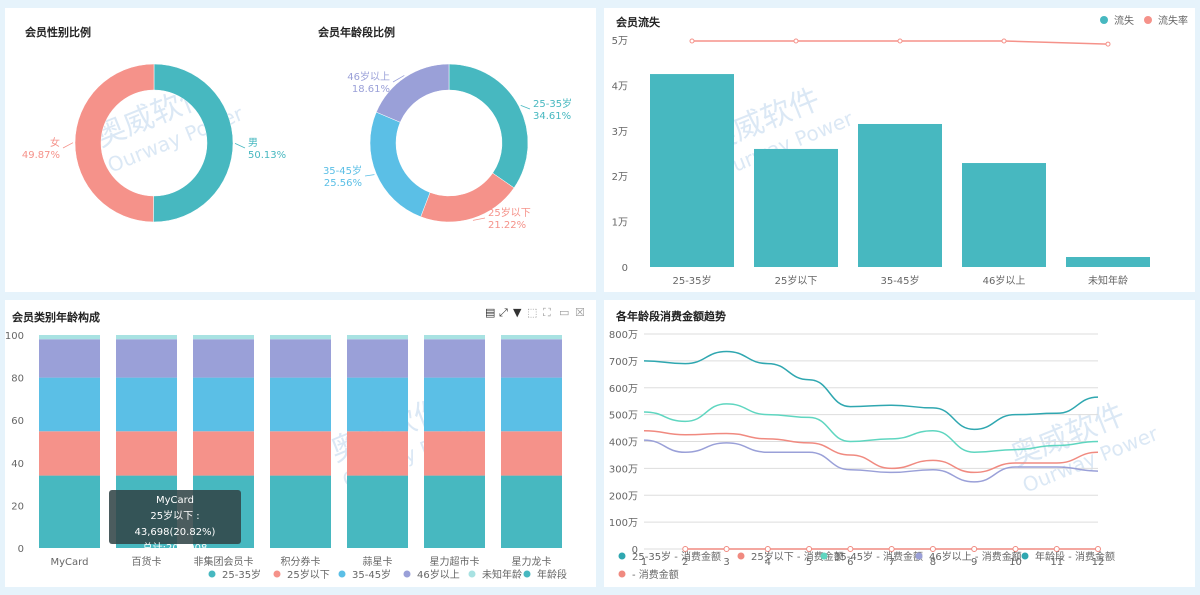 Image resolution: width=1200 pixels, height=595 pixels. Describe the element at coordinates (17, 506) in the screenshot. I see `y-tick-label: 20` at that location.